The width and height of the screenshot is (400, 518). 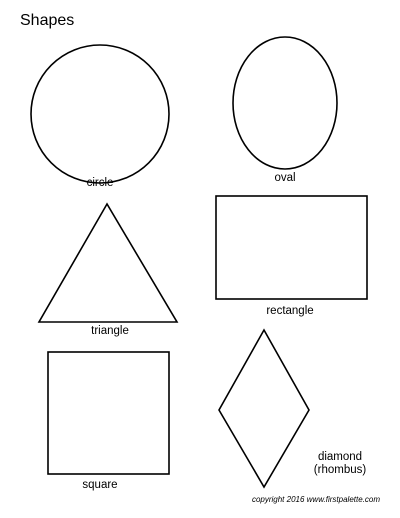 I want to click on diamond-shape, so click(x=264, y=408).